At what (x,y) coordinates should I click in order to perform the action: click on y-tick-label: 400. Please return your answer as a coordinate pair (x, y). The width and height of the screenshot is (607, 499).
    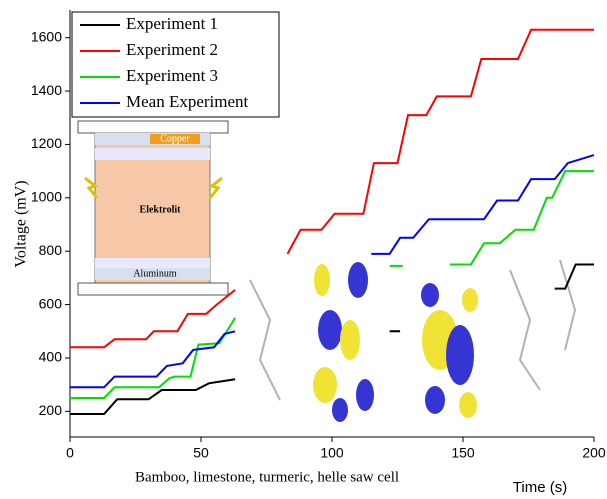
    Looking at the image, I should click on (51, 357).